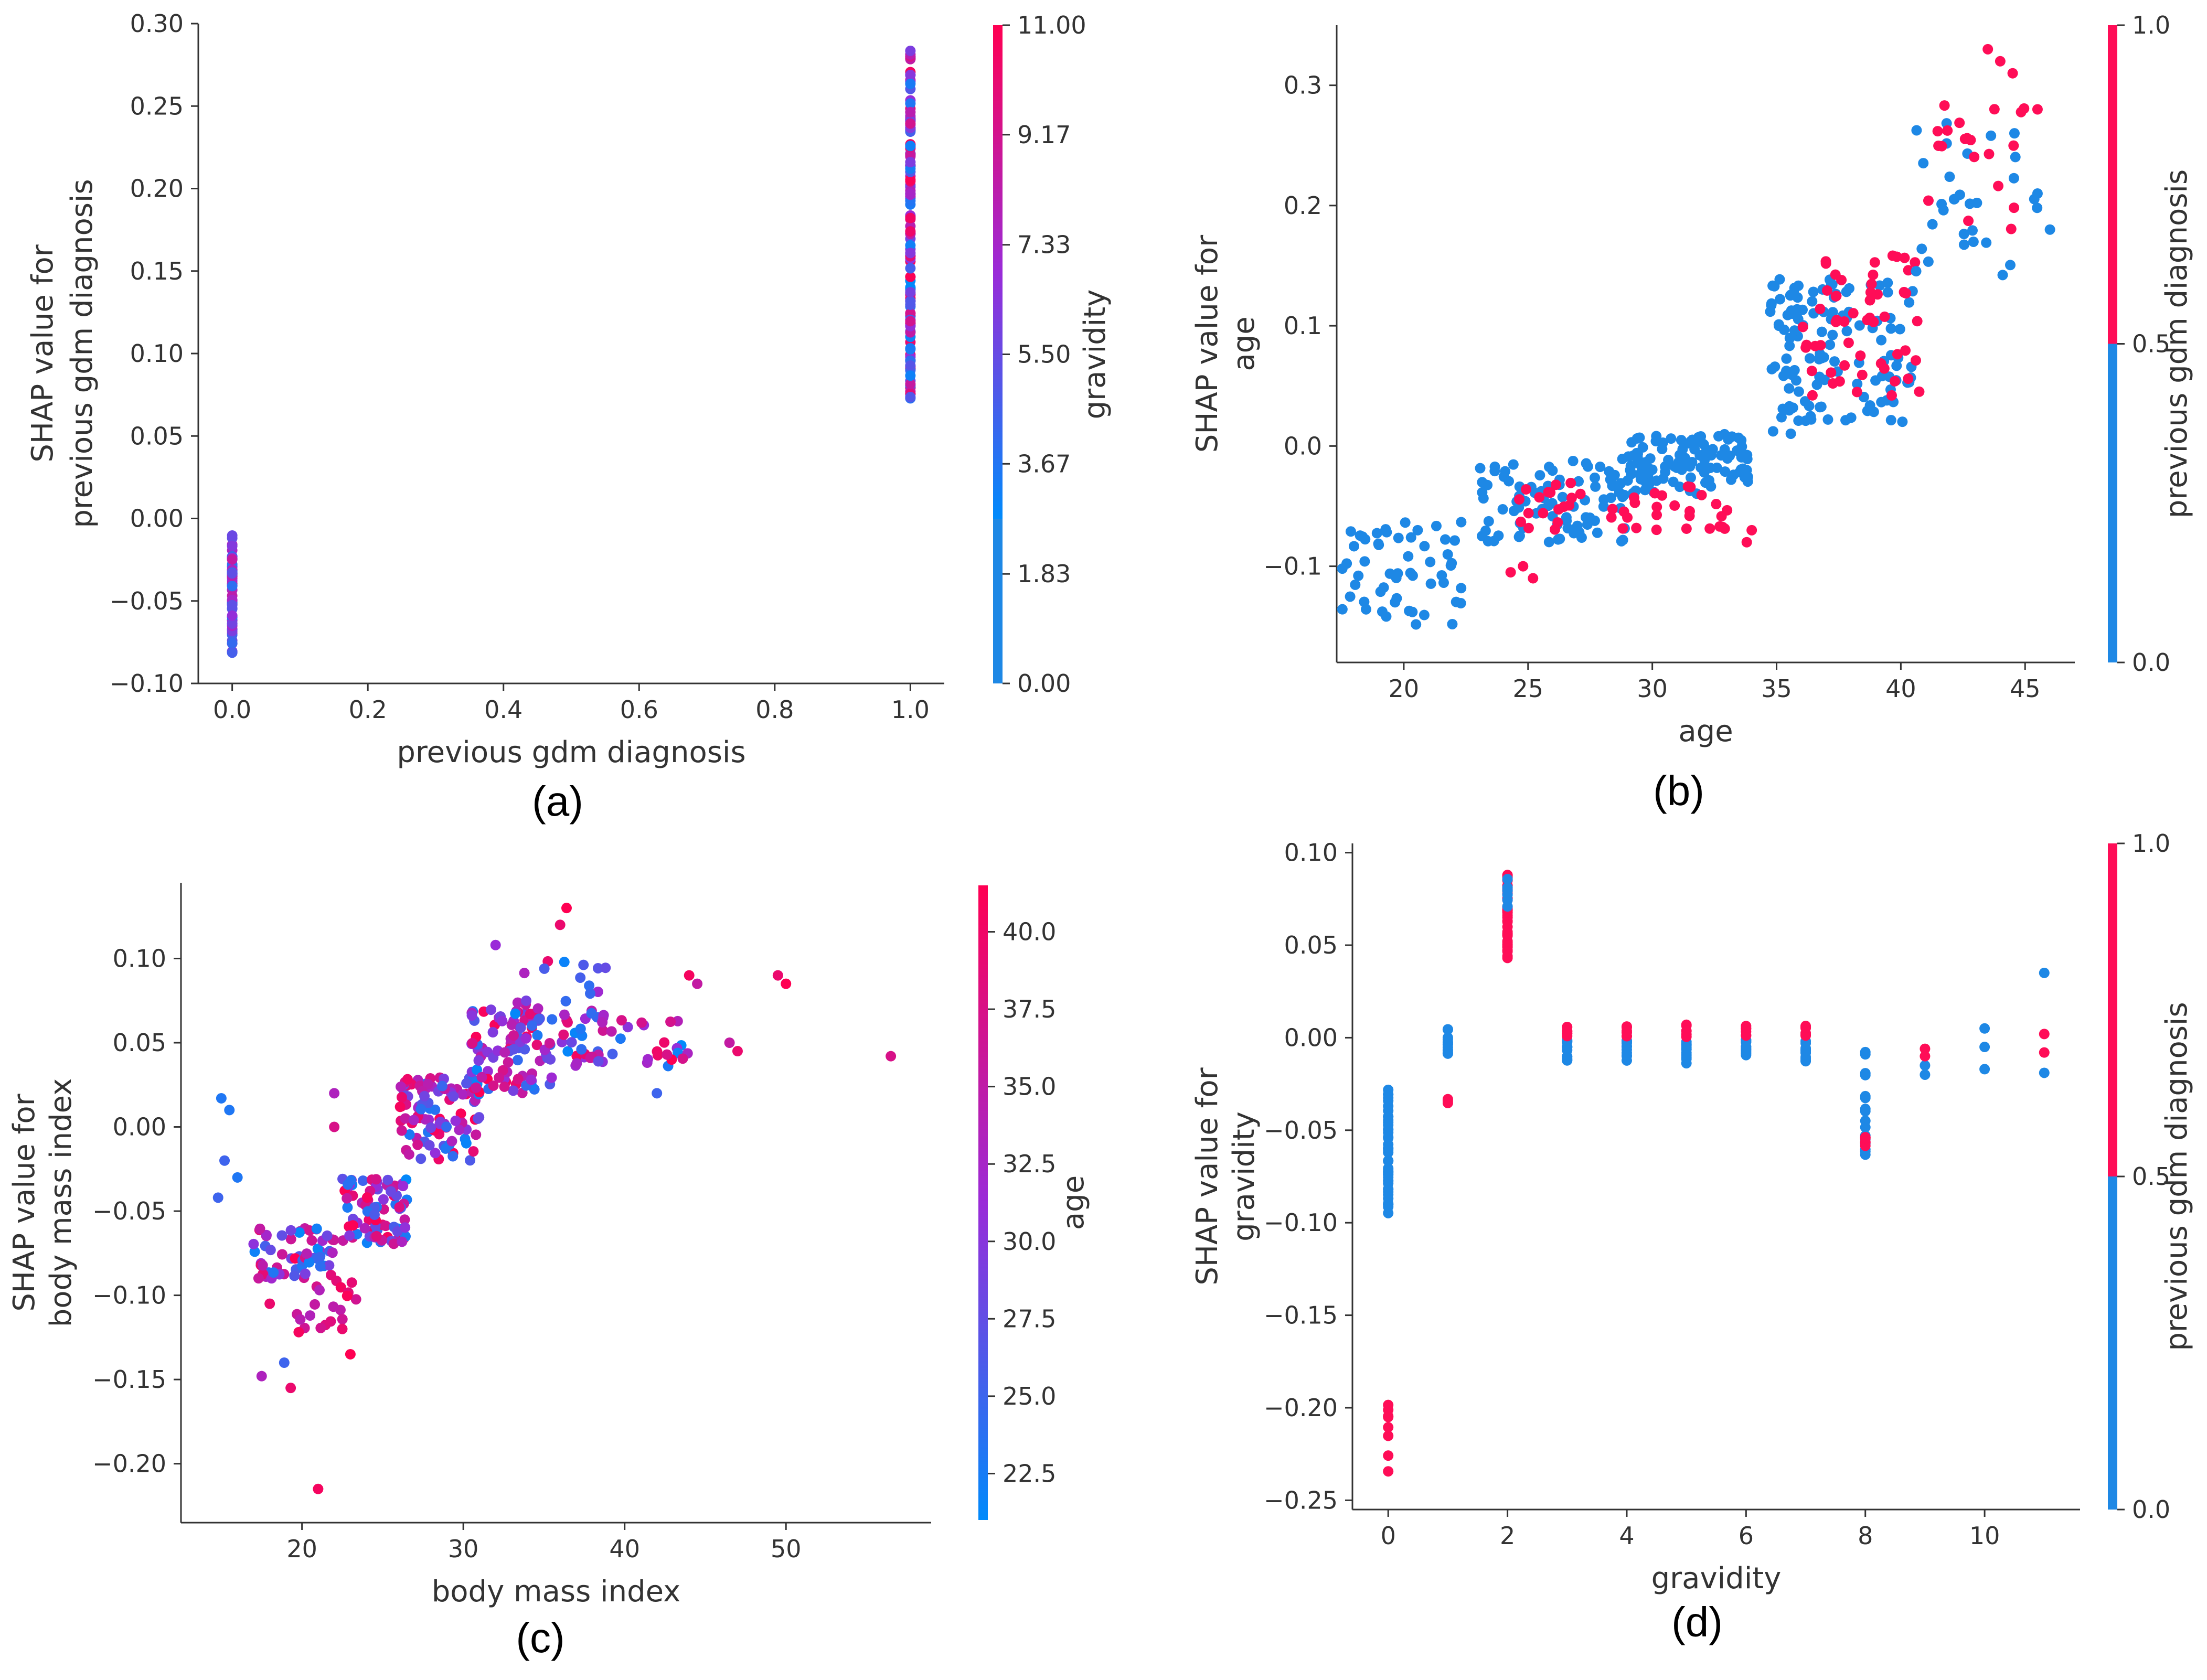  What do you see at coordinates (1746, 1536) in the screenshot?
I see `x-tick-label: 6` at bounding box center [1746, 1536].